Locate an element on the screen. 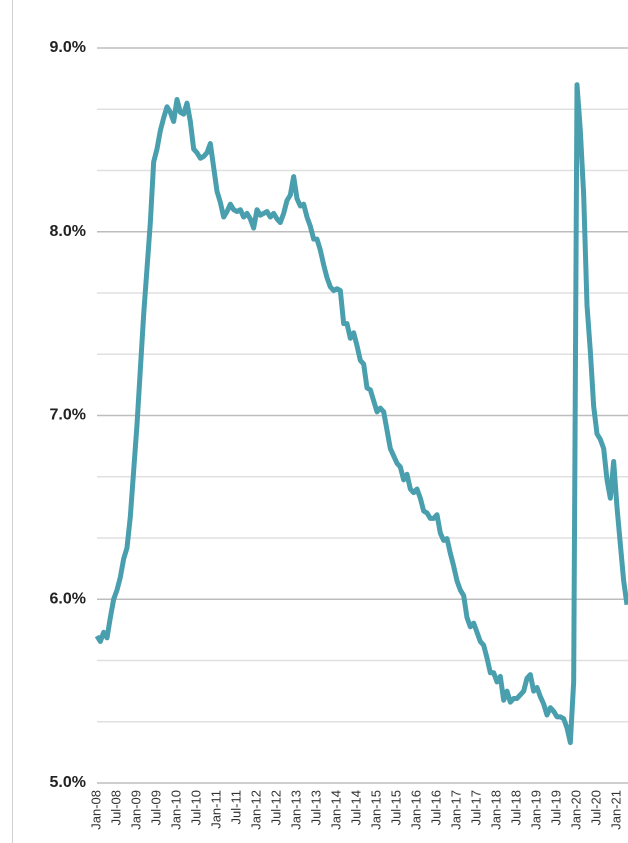 The image size is (628, 843). x-tick-label: Jan-15 is located at coordinates (375, 810).